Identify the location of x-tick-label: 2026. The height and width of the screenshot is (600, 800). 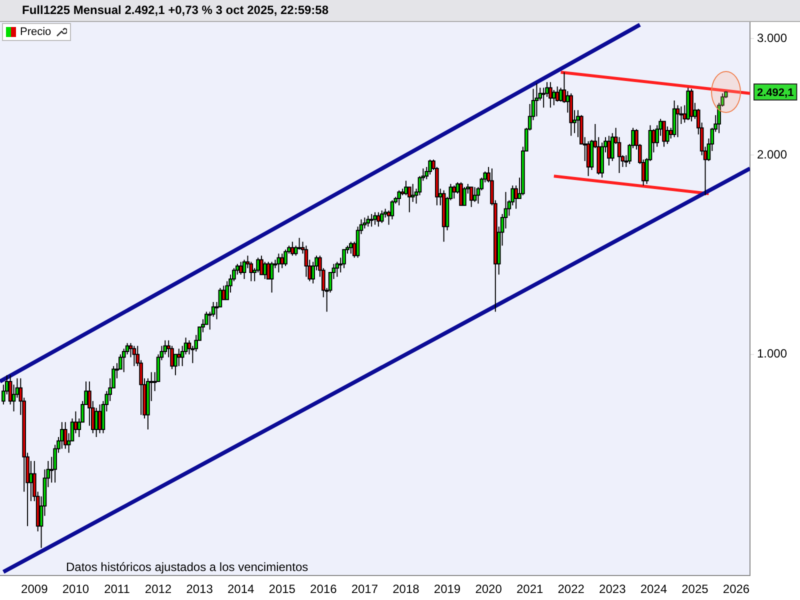
(736, 589).